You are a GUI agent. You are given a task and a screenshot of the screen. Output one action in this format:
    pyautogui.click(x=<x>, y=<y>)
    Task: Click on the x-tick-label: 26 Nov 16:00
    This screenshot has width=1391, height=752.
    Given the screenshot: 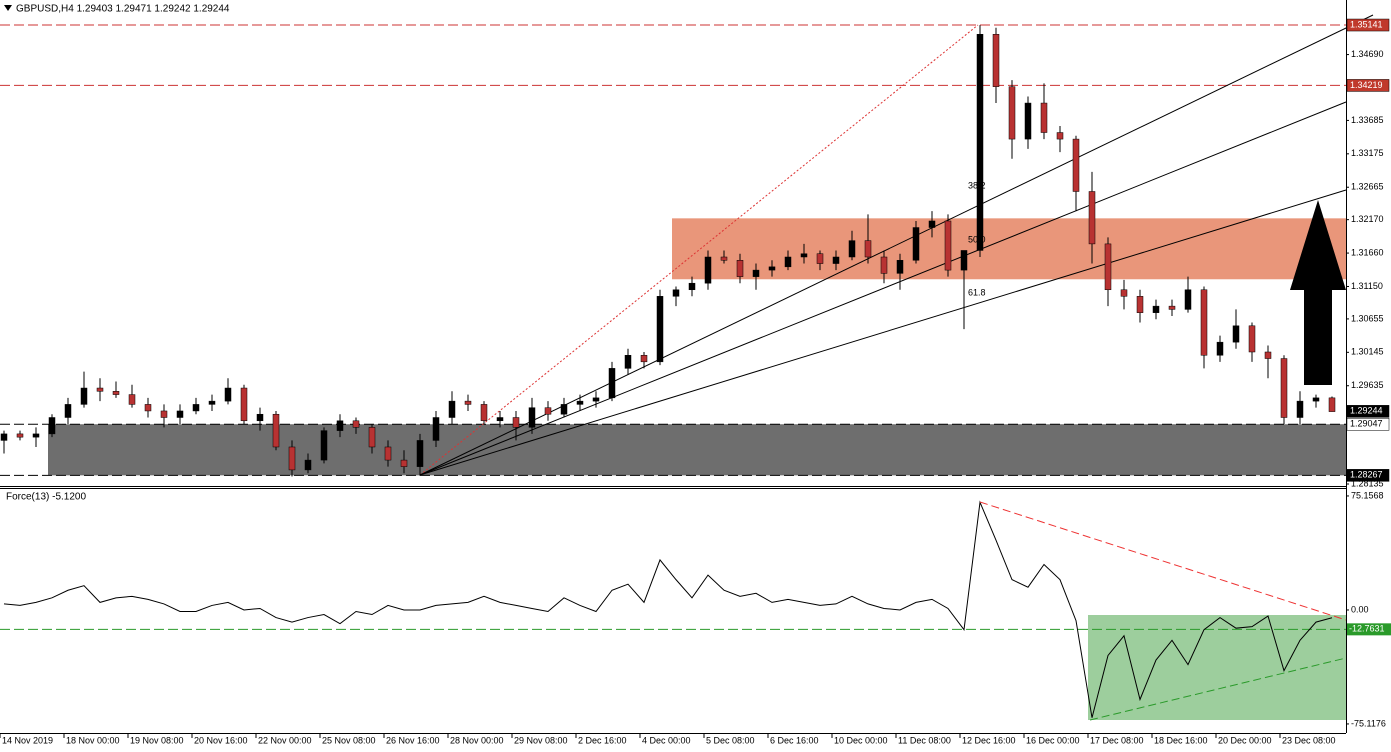 What is the action you would take?
    pyautogui.click(x=413, y=740)
    